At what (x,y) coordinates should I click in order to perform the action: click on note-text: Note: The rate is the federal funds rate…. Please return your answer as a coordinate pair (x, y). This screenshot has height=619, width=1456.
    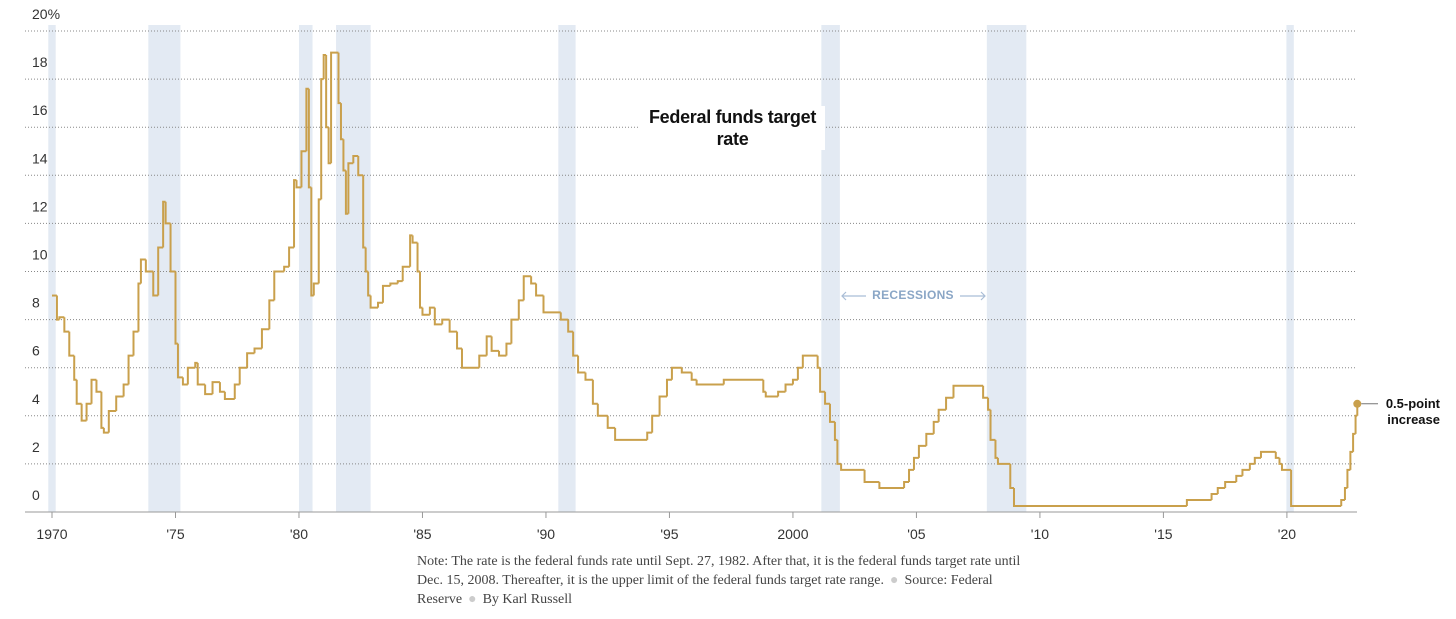
    Looking at the image, I should click on (719, 571).